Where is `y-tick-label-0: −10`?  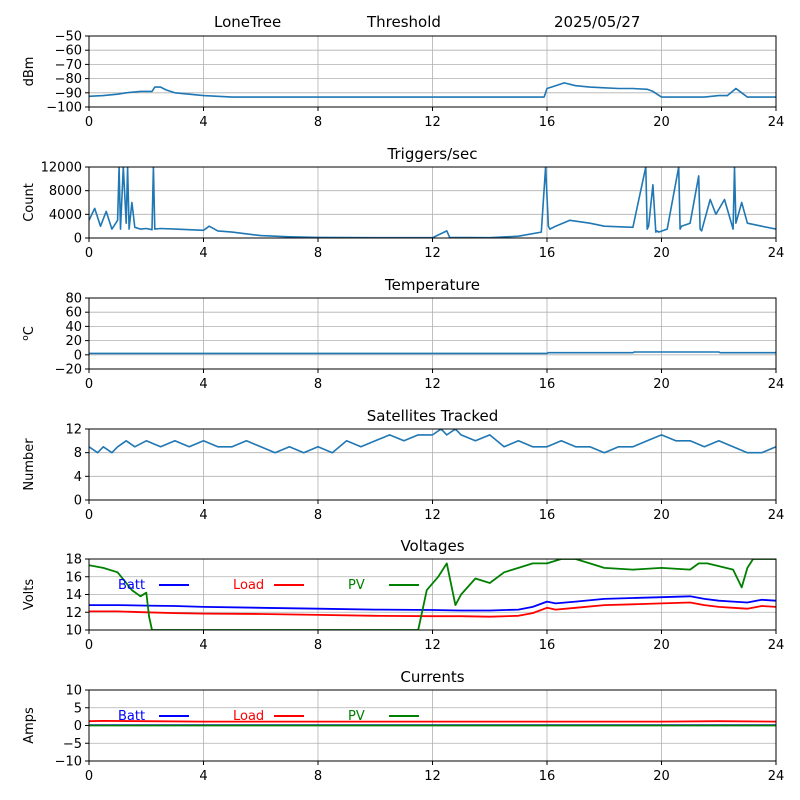
y-tick-label-0: −10 is located at coordinates (68, 762).